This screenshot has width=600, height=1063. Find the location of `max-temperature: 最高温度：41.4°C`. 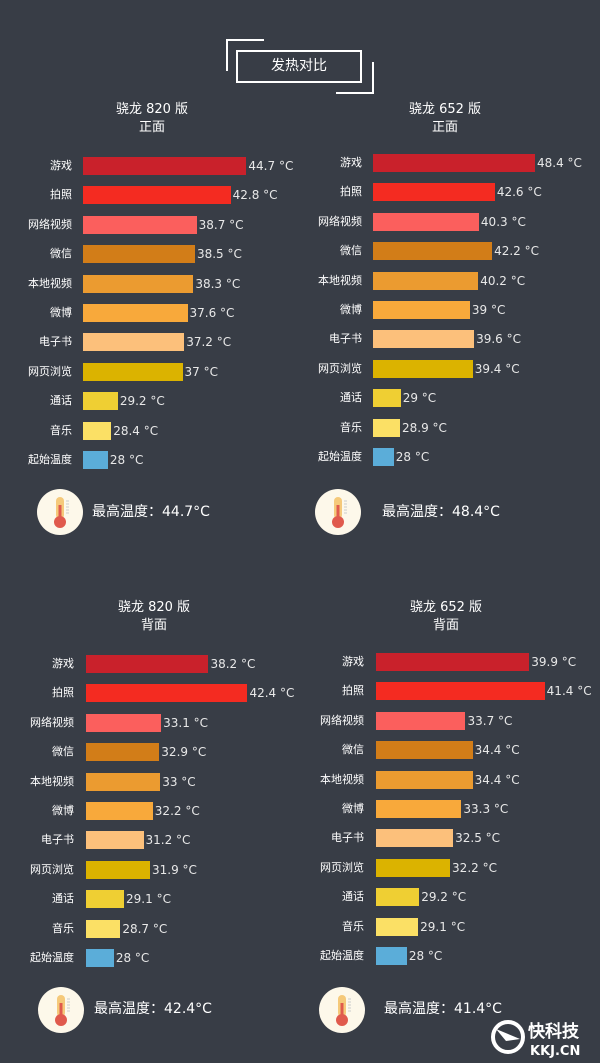

max-temperature: 最高温度：41.4°C is located at coordinates (443, 1009).